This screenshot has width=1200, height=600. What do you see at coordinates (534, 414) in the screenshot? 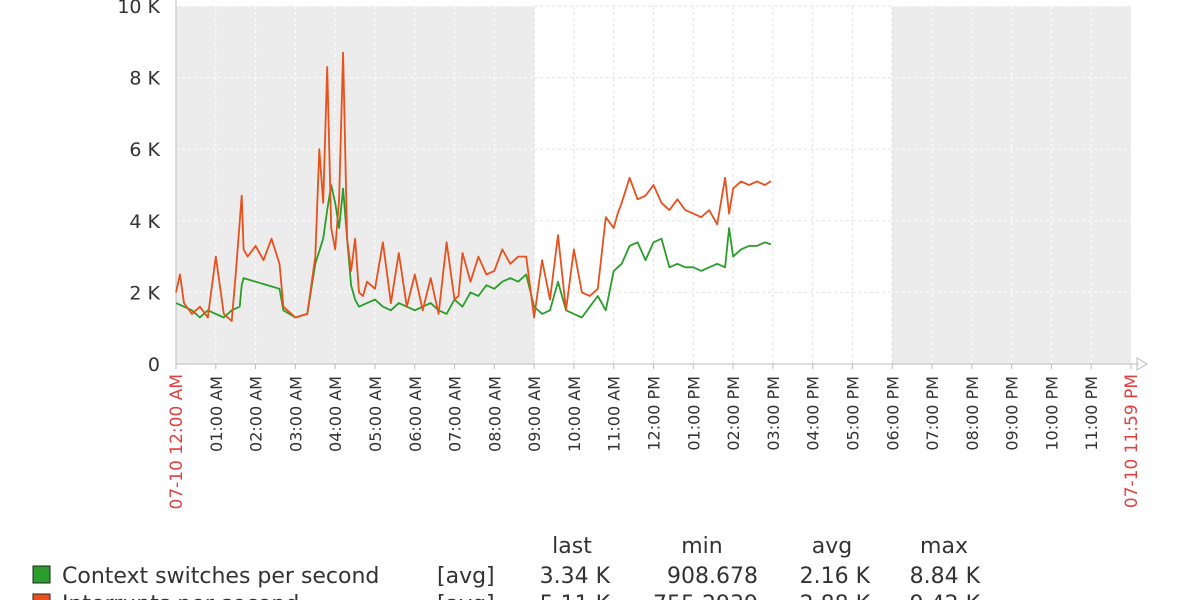
I see `x-tick-label: 09:00 AM` at bounding box center [534, 414].